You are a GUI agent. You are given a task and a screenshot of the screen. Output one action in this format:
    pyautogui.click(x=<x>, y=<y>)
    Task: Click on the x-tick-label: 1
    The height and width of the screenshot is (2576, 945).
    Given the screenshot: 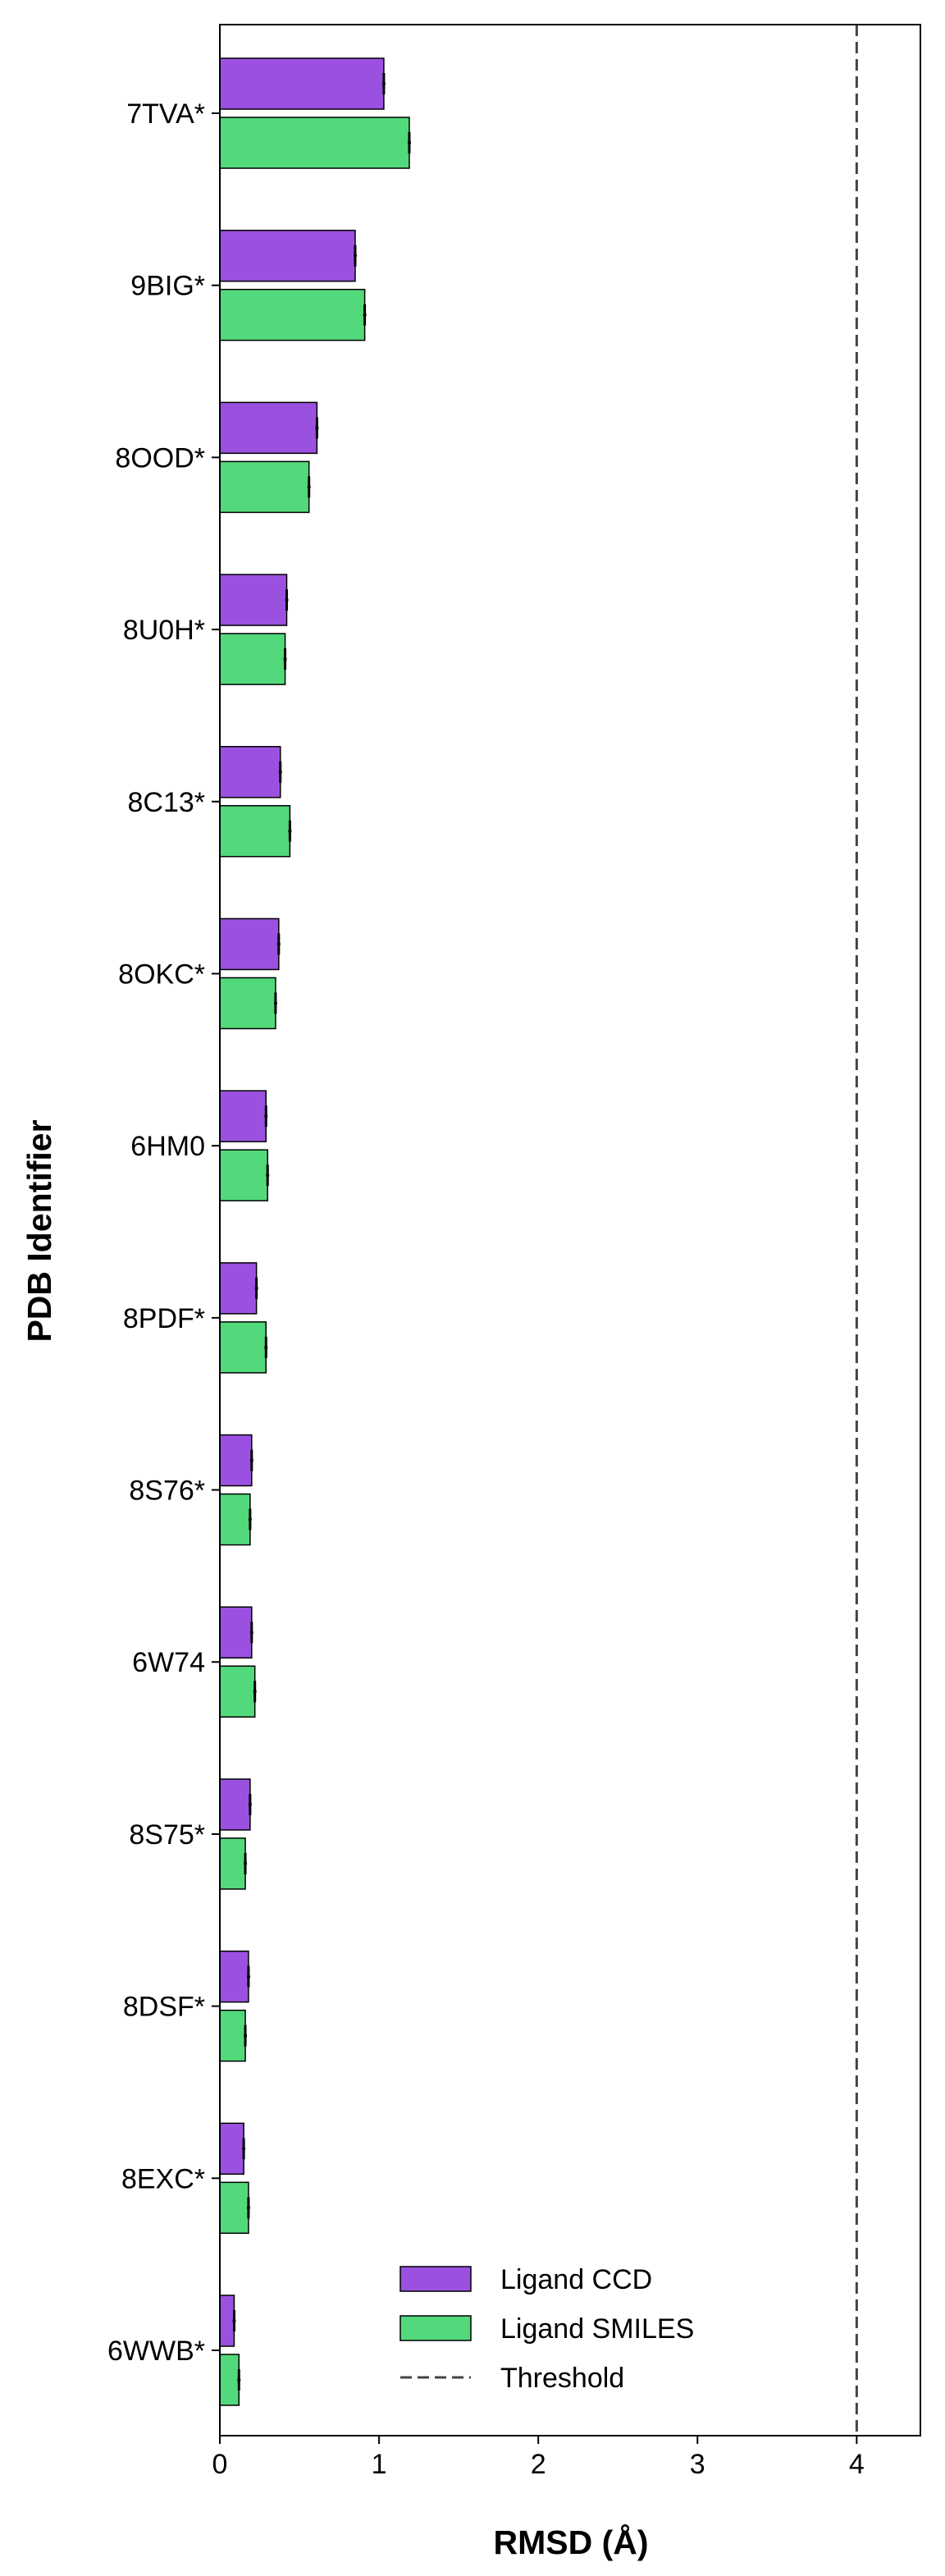 What is the action you would take?
    pyautogui.click(x=380, y=2464)
    